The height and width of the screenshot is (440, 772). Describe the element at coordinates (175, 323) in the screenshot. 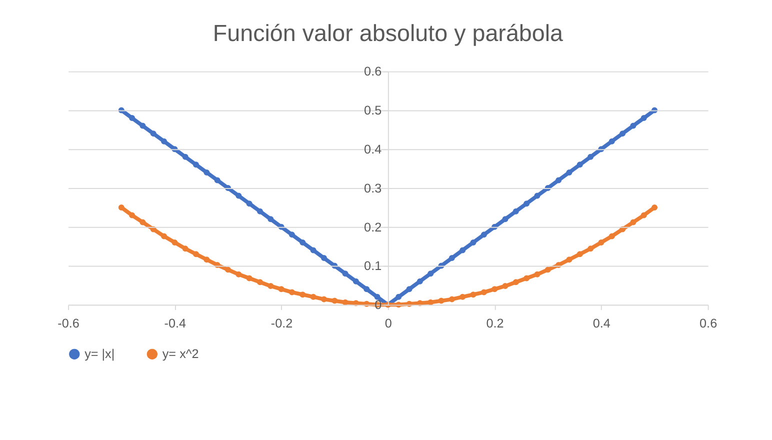

I see `x-tick-label: -0.4` at that location.